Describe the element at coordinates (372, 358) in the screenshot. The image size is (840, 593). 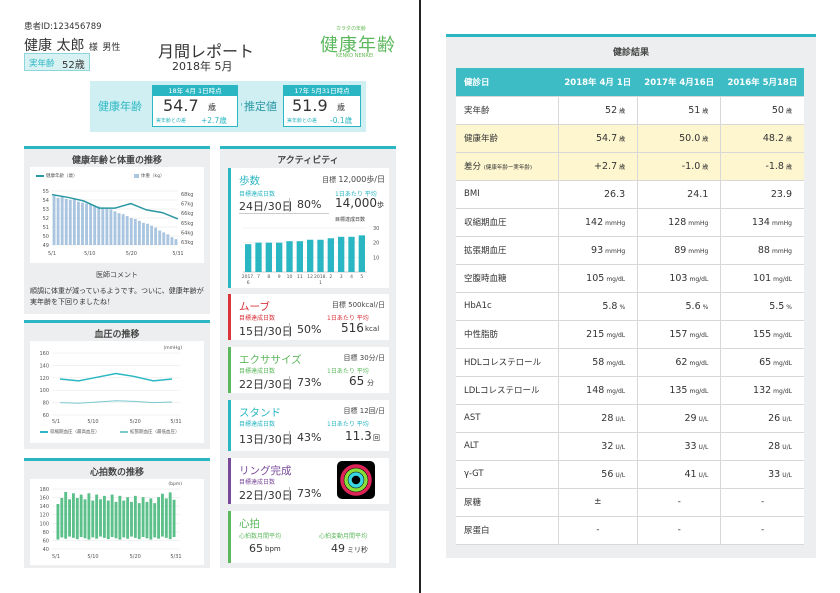
I see `exercise-goal-value: 30分/日` at that location.